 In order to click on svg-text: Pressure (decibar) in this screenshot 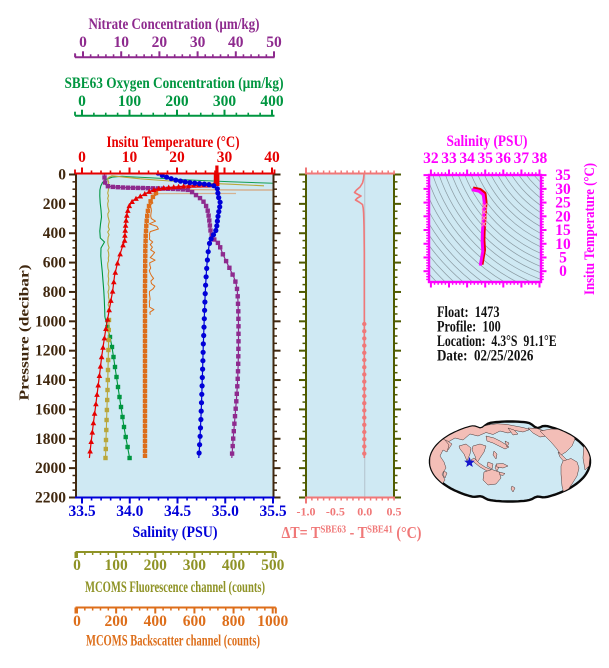, I will do `click(24, 333)`.